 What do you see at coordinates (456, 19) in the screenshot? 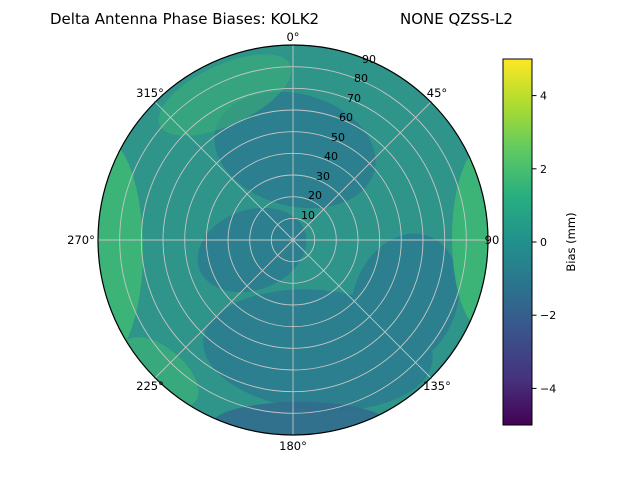
I see `figure-title-right: NONE QZSS-L2` at bounding box center [456, 19].